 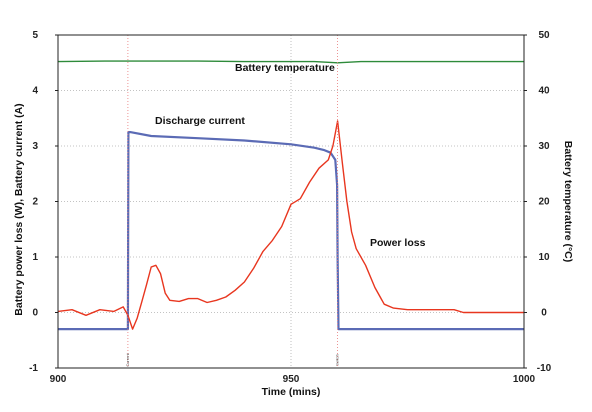 I want to click on y-tick-label: 3, so click(x=35, y=146).